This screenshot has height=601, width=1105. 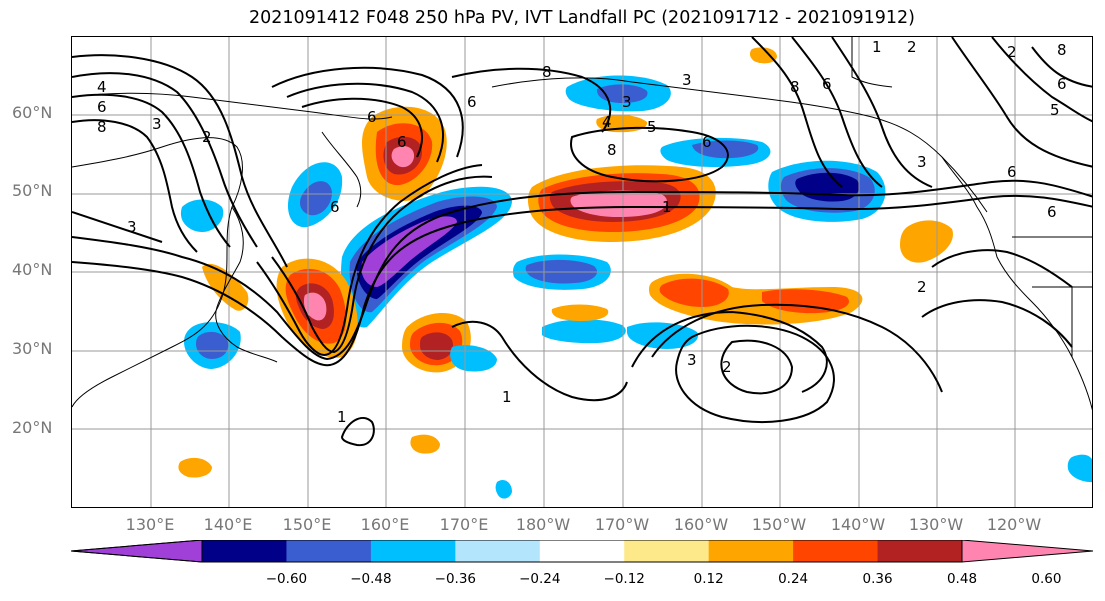 What do you see at coordinates (228, 524) in the screenshot?
I see `lon-label-140e: 140°E` at bounding box center [228, 524].